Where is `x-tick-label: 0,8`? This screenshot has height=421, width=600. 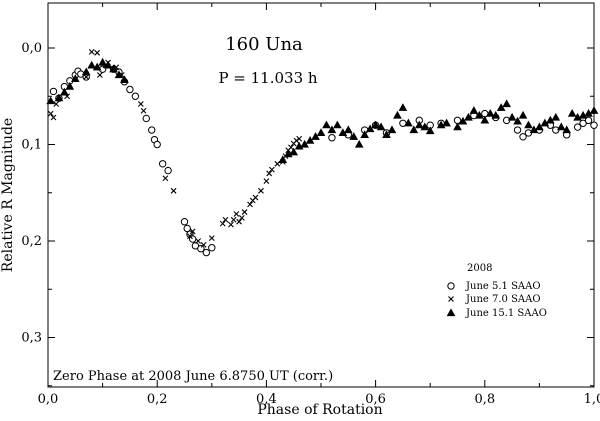 x-tick-label: 0,8 is located at coordinates (484, 399).